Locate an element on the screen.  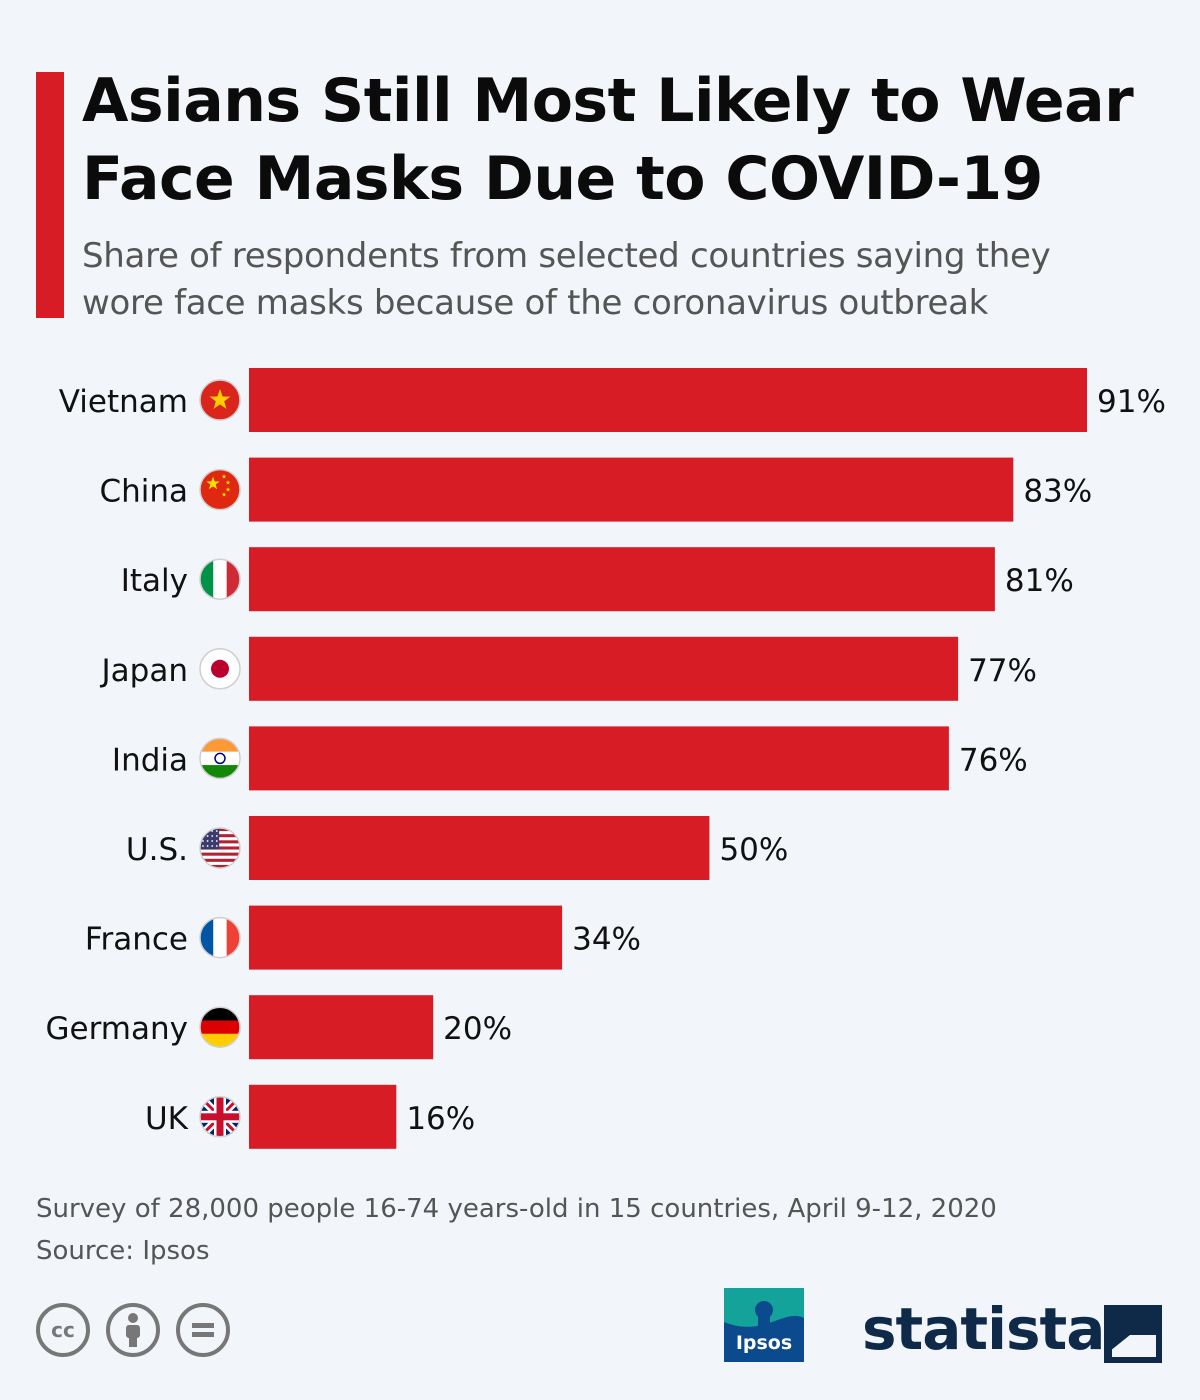
bar-row-uk: UK 16% is located at coordinates (310, 1116).